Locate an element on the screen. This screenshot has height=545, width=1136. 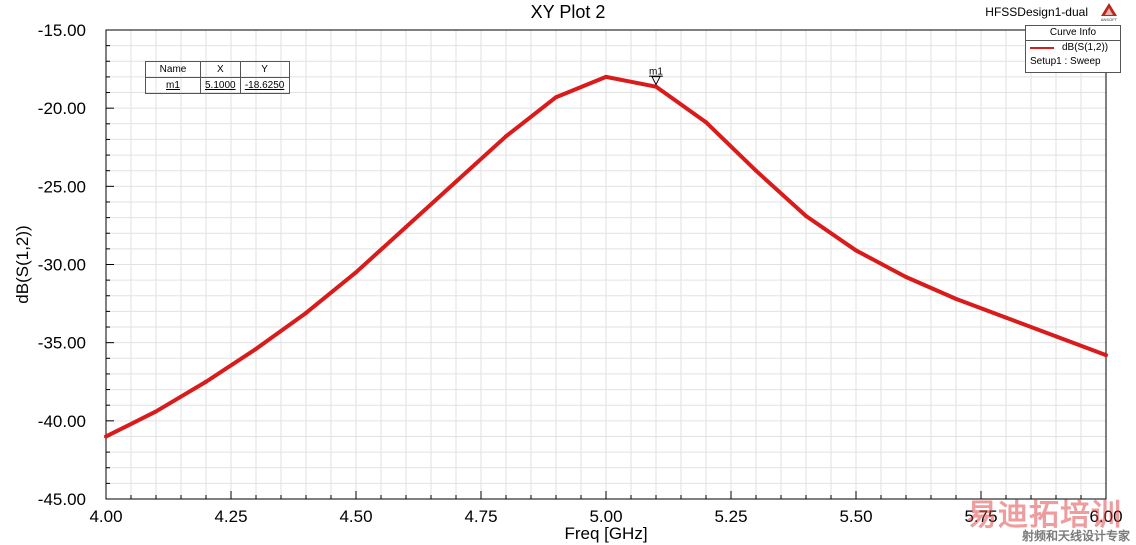
x-tick-label: 4.25 is located at coordinates (230, 516).